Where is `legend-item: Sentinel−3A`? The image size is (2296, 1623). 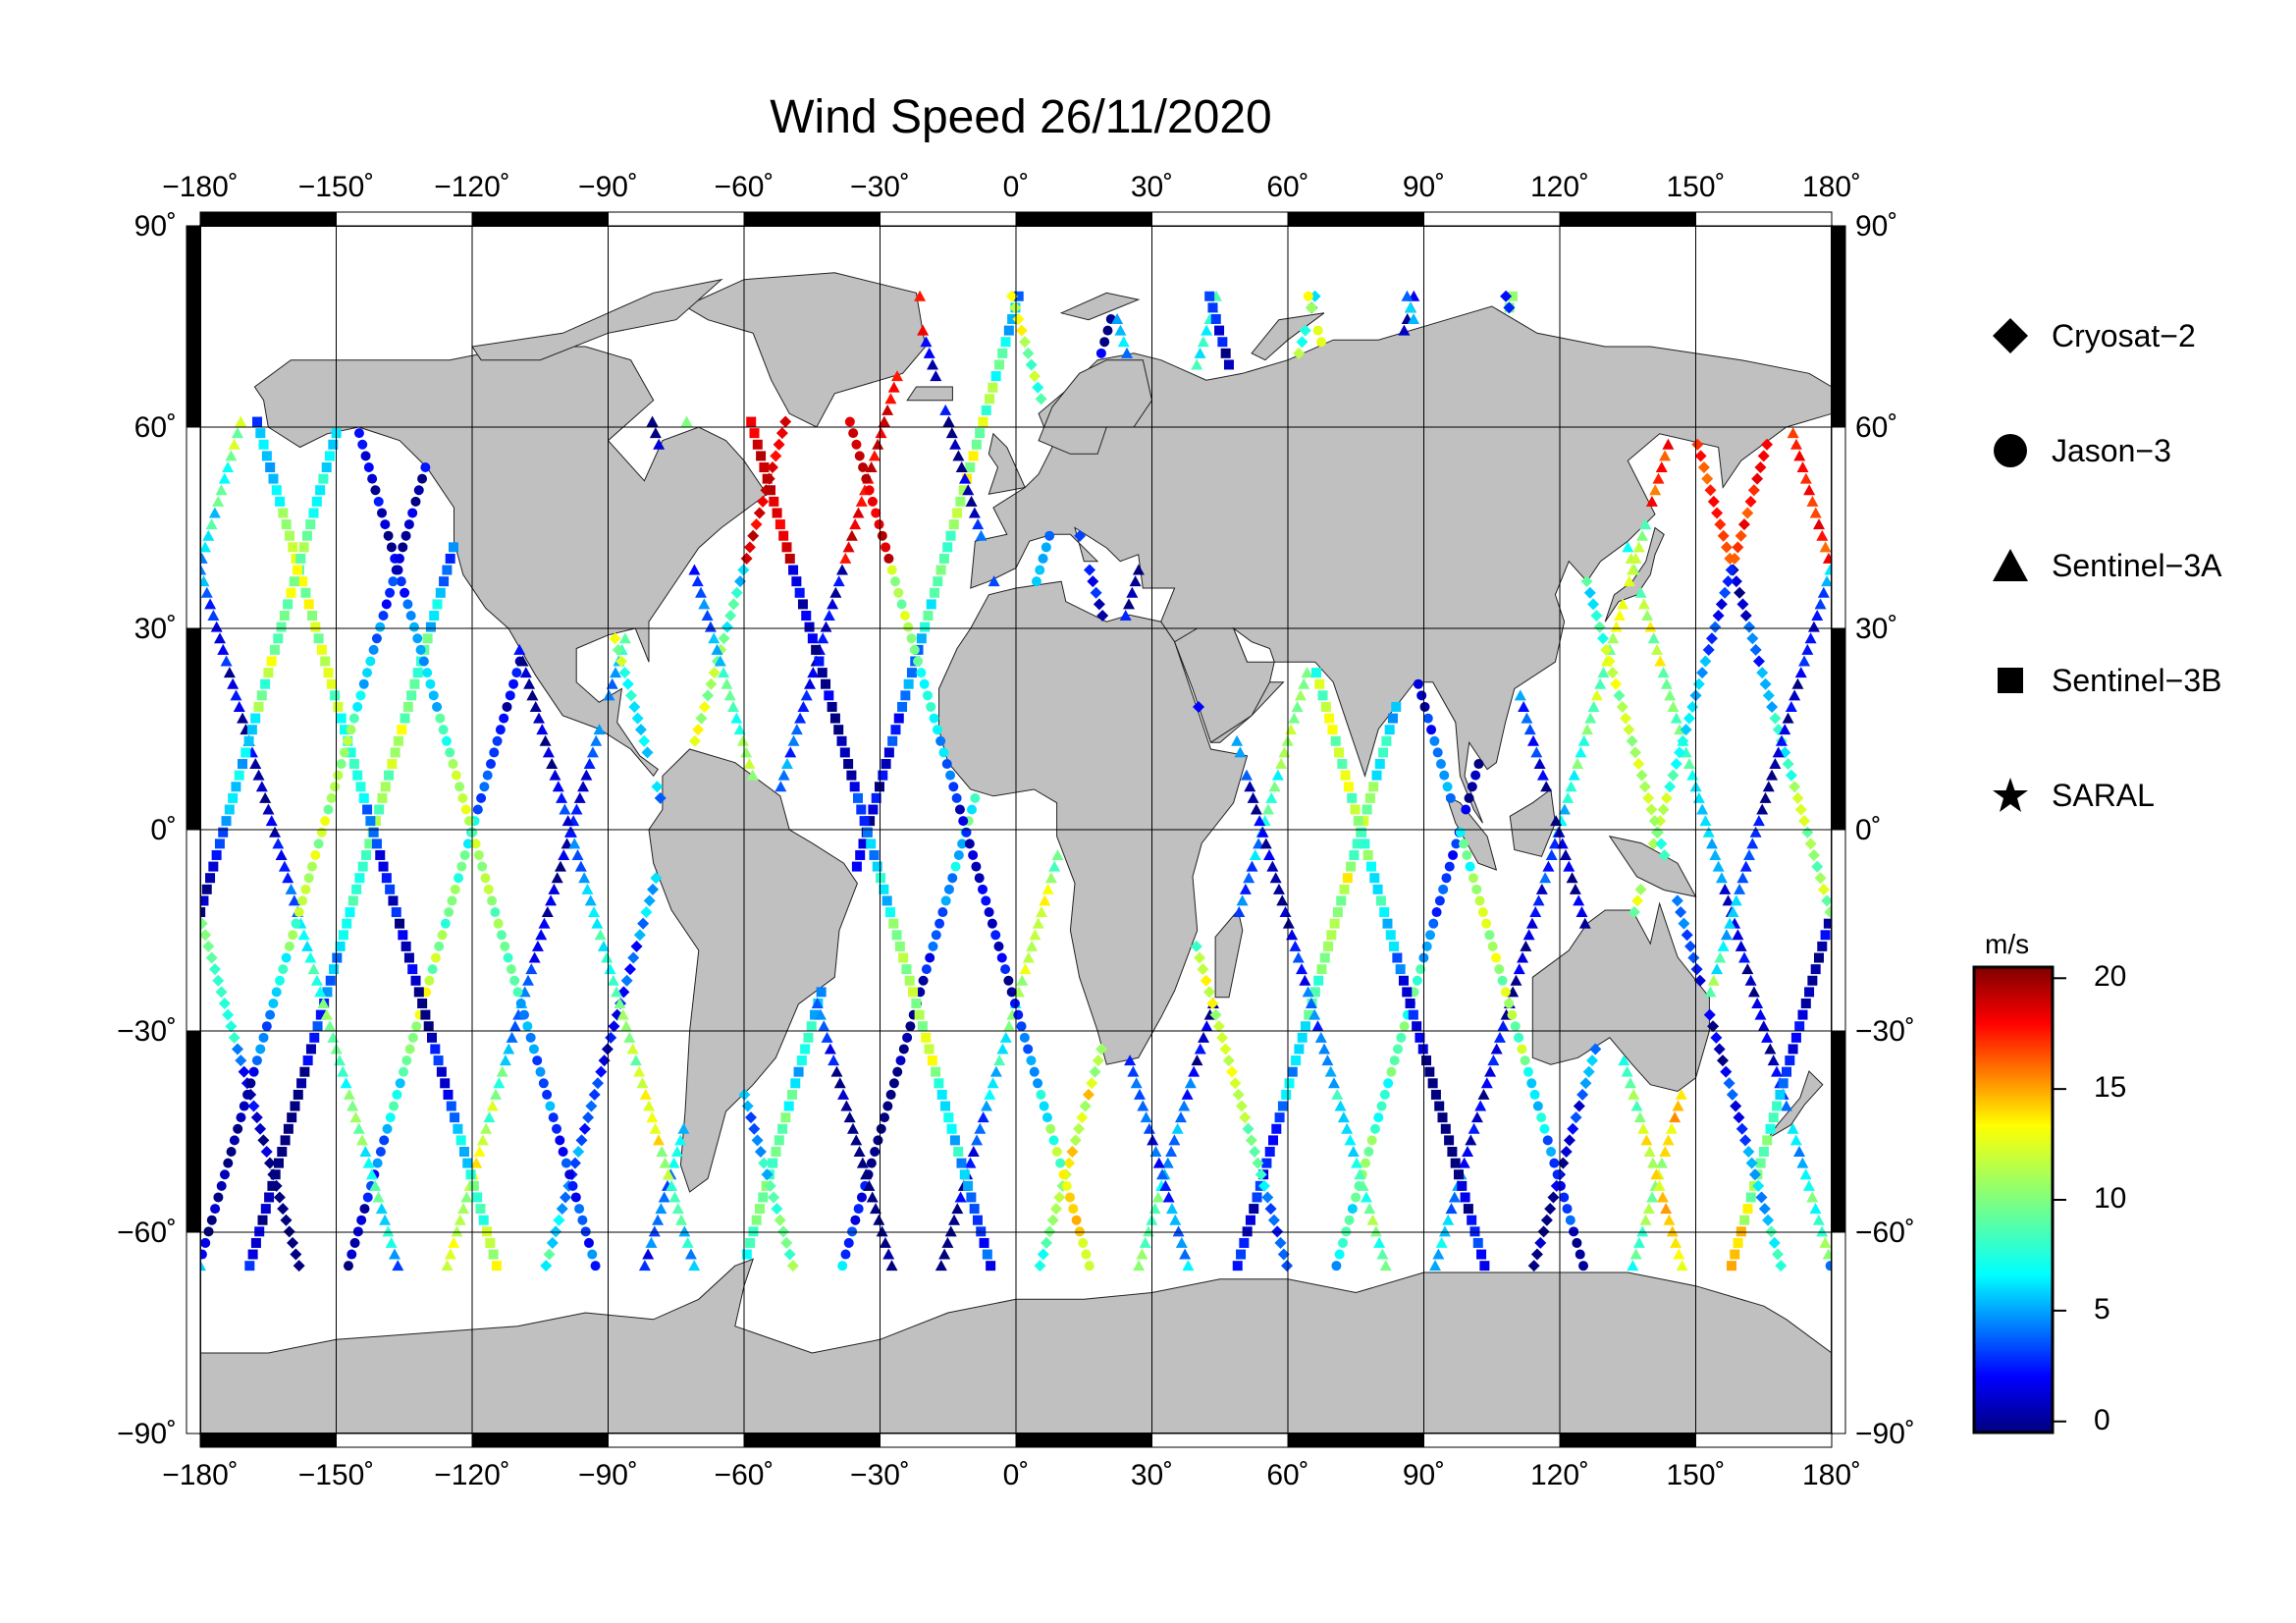
legend-item: Sentinel−3A is located at coordinates (2120, 566).